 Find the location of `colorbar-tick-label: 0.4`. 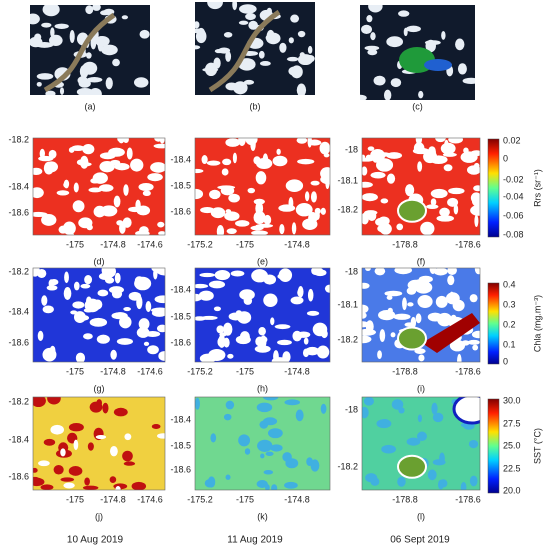

colorbar-tick-label: 0.4 is located at coordinates (509, 284).